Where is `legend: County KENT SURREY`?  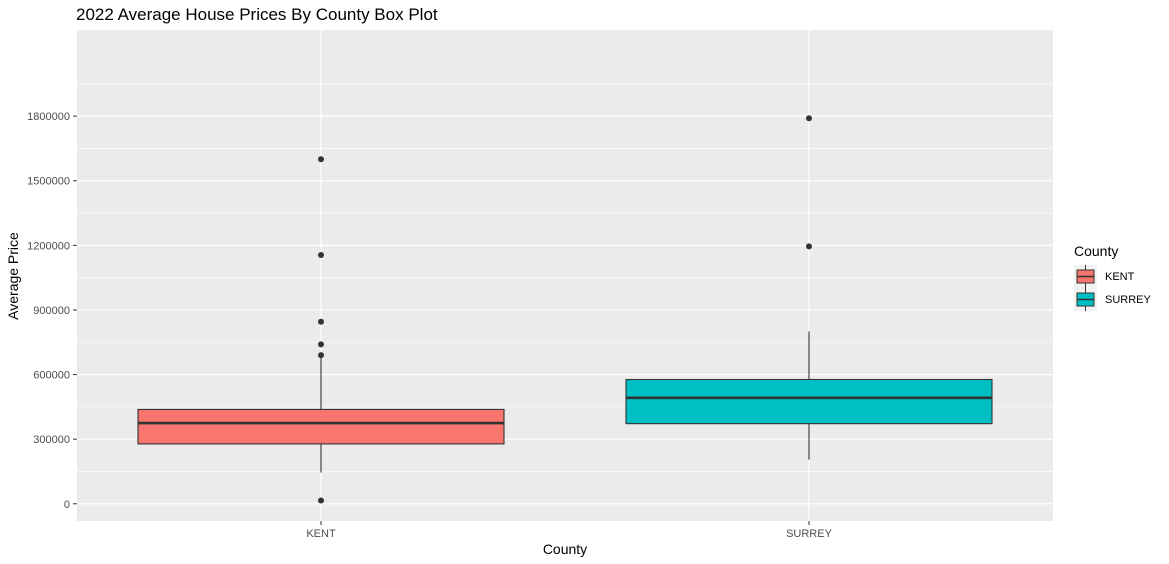 legend: County KENT SURREY is located at coordinates (1113, 277).